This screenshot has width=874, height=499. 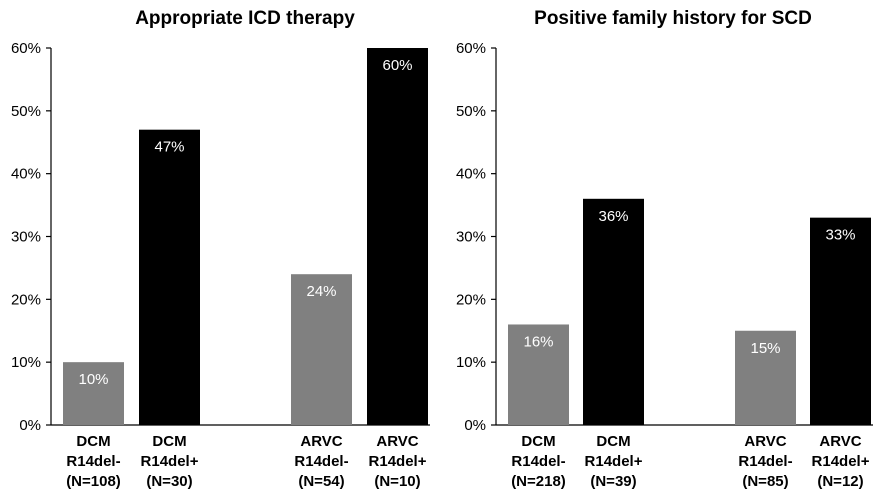 I want to click on category-label: (N=12), so click(x=840, y=481).